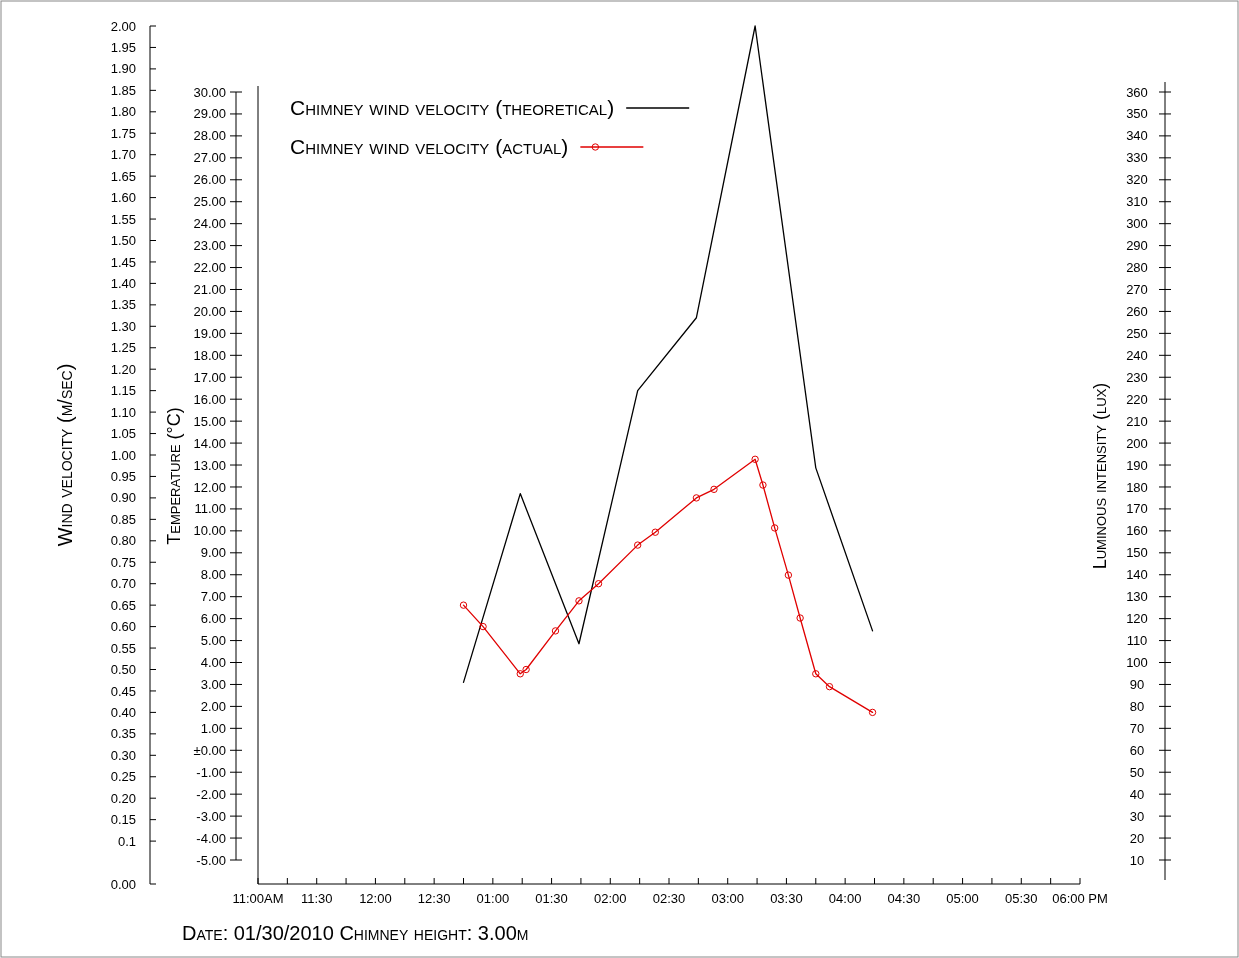 This screenshot has height=958, width=1239. What do you see at coordinates (209, 355) in the screenshot?
I see `y2-tick-label: 18.00` at bounding box center [209, 355].